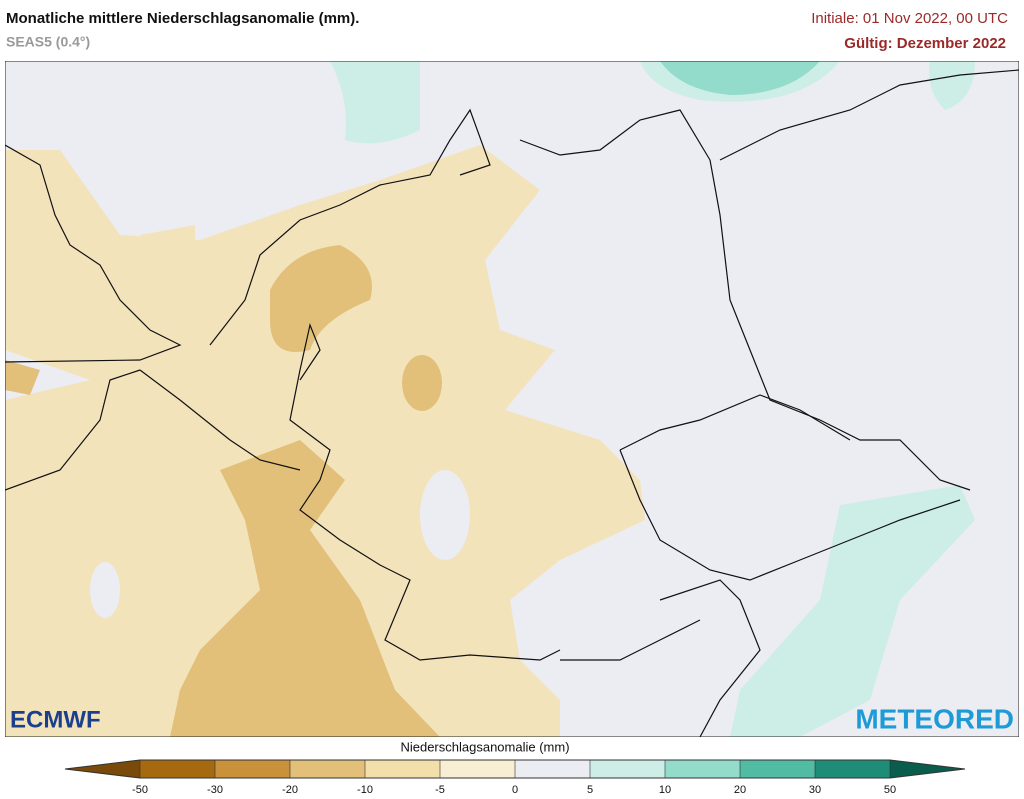 The height and width of the screenshot is (799, 1024). What do you see at coordinates (290, 790) in the screenshot?
I see `colorbar-tick-label: -20` at bounding box center [290, 790].